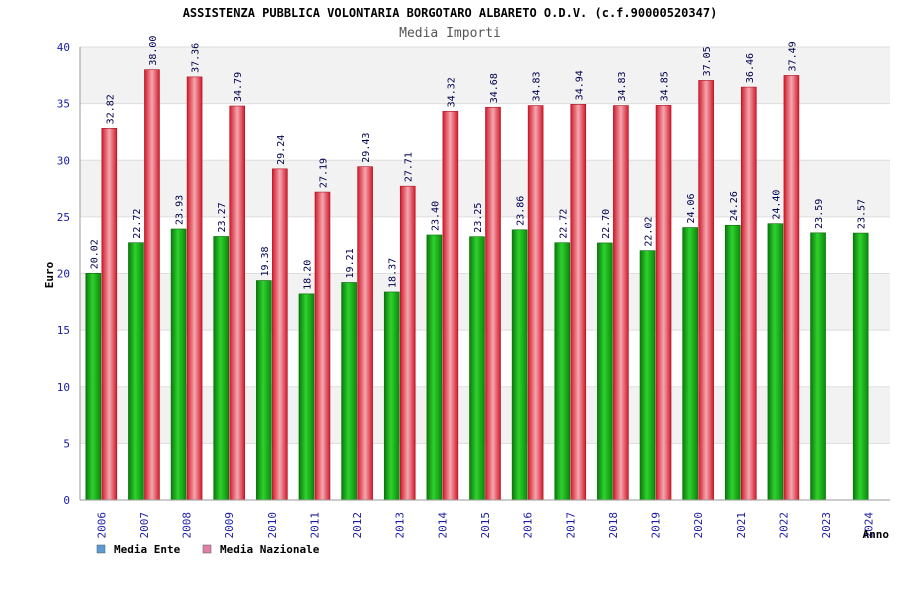  I want to click on legend: Media Ente Media Nazionale, so click(208, 549).